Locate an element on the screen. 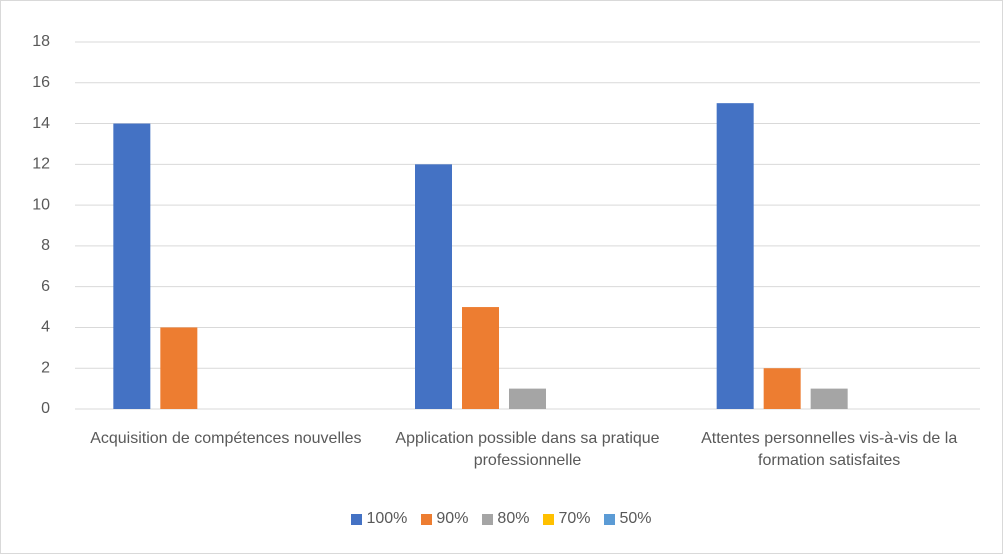  legend: 100% 90% 80% 70% 50% is located at coordinates (501, 519).